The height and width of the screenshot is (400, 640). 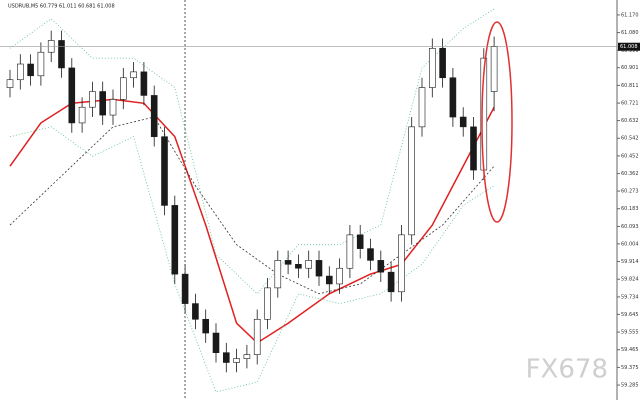 I want to click on y-tick-label: 60.990, so click(x=630, y=51).